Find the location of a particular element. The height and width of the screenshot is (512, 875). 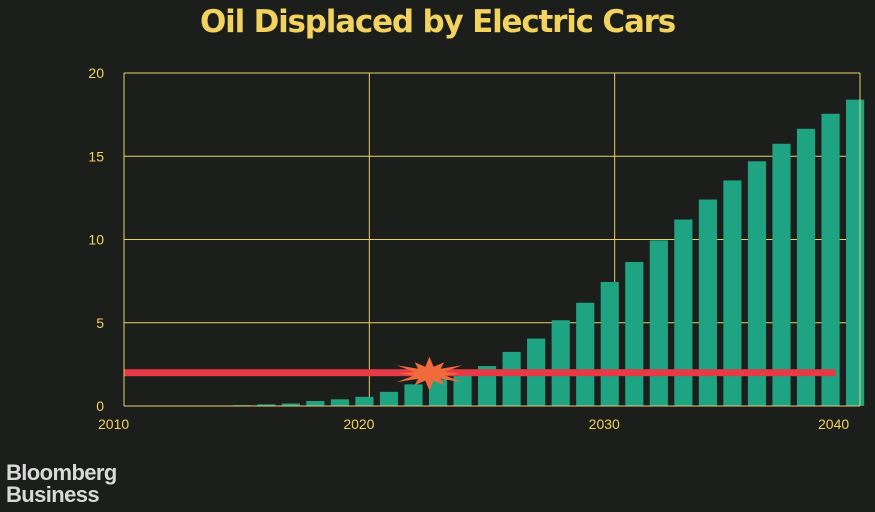

brand-logo-line2: Business is located at coordinates (53, 494).